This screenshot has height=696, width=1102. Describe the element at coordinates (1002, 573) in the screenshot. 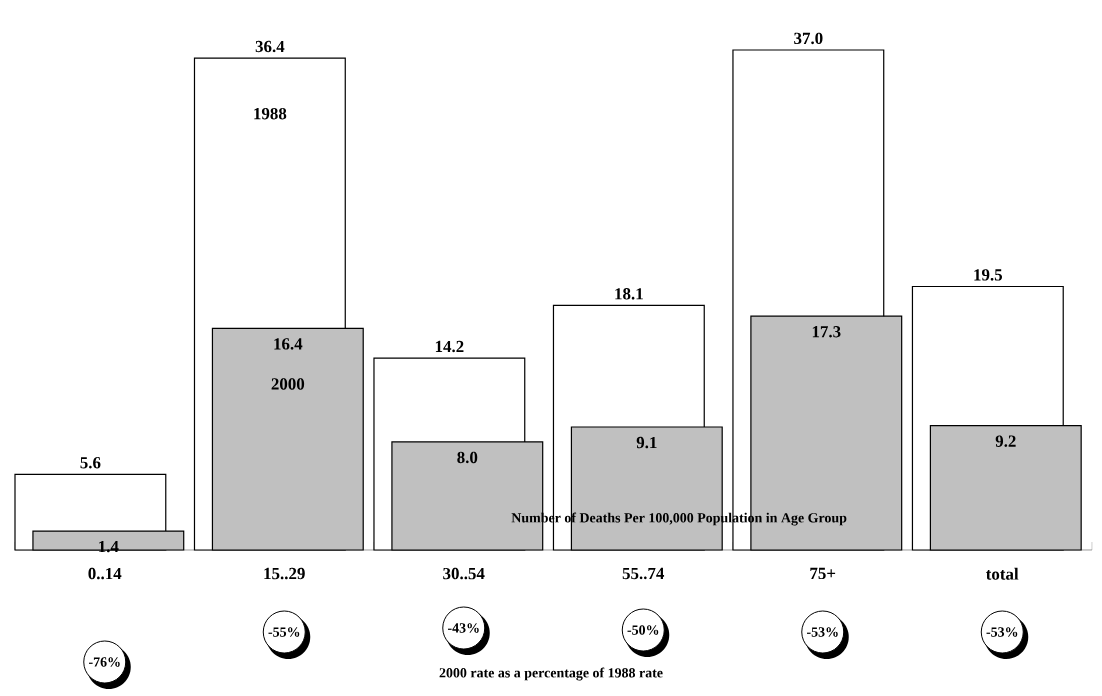

I see `x-tick-label: total` at that location.